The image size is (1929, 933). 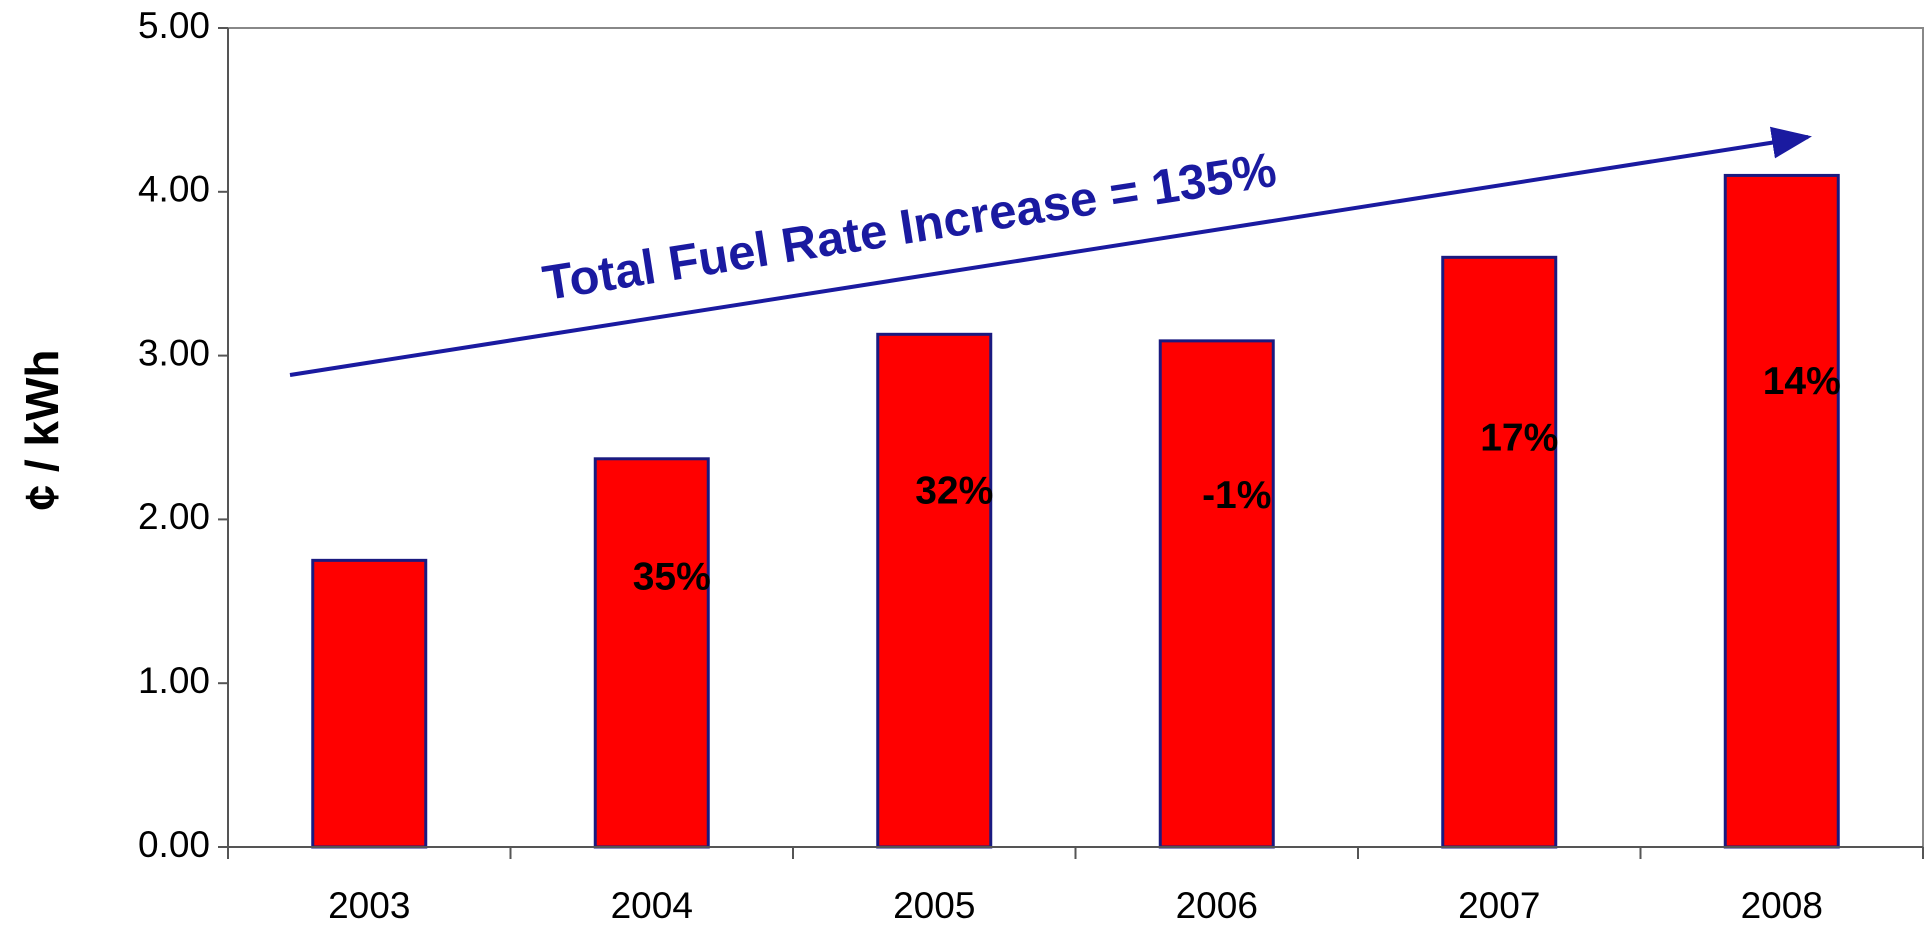 I want to click on bar-label: 35%, so click(x=672, y=576).